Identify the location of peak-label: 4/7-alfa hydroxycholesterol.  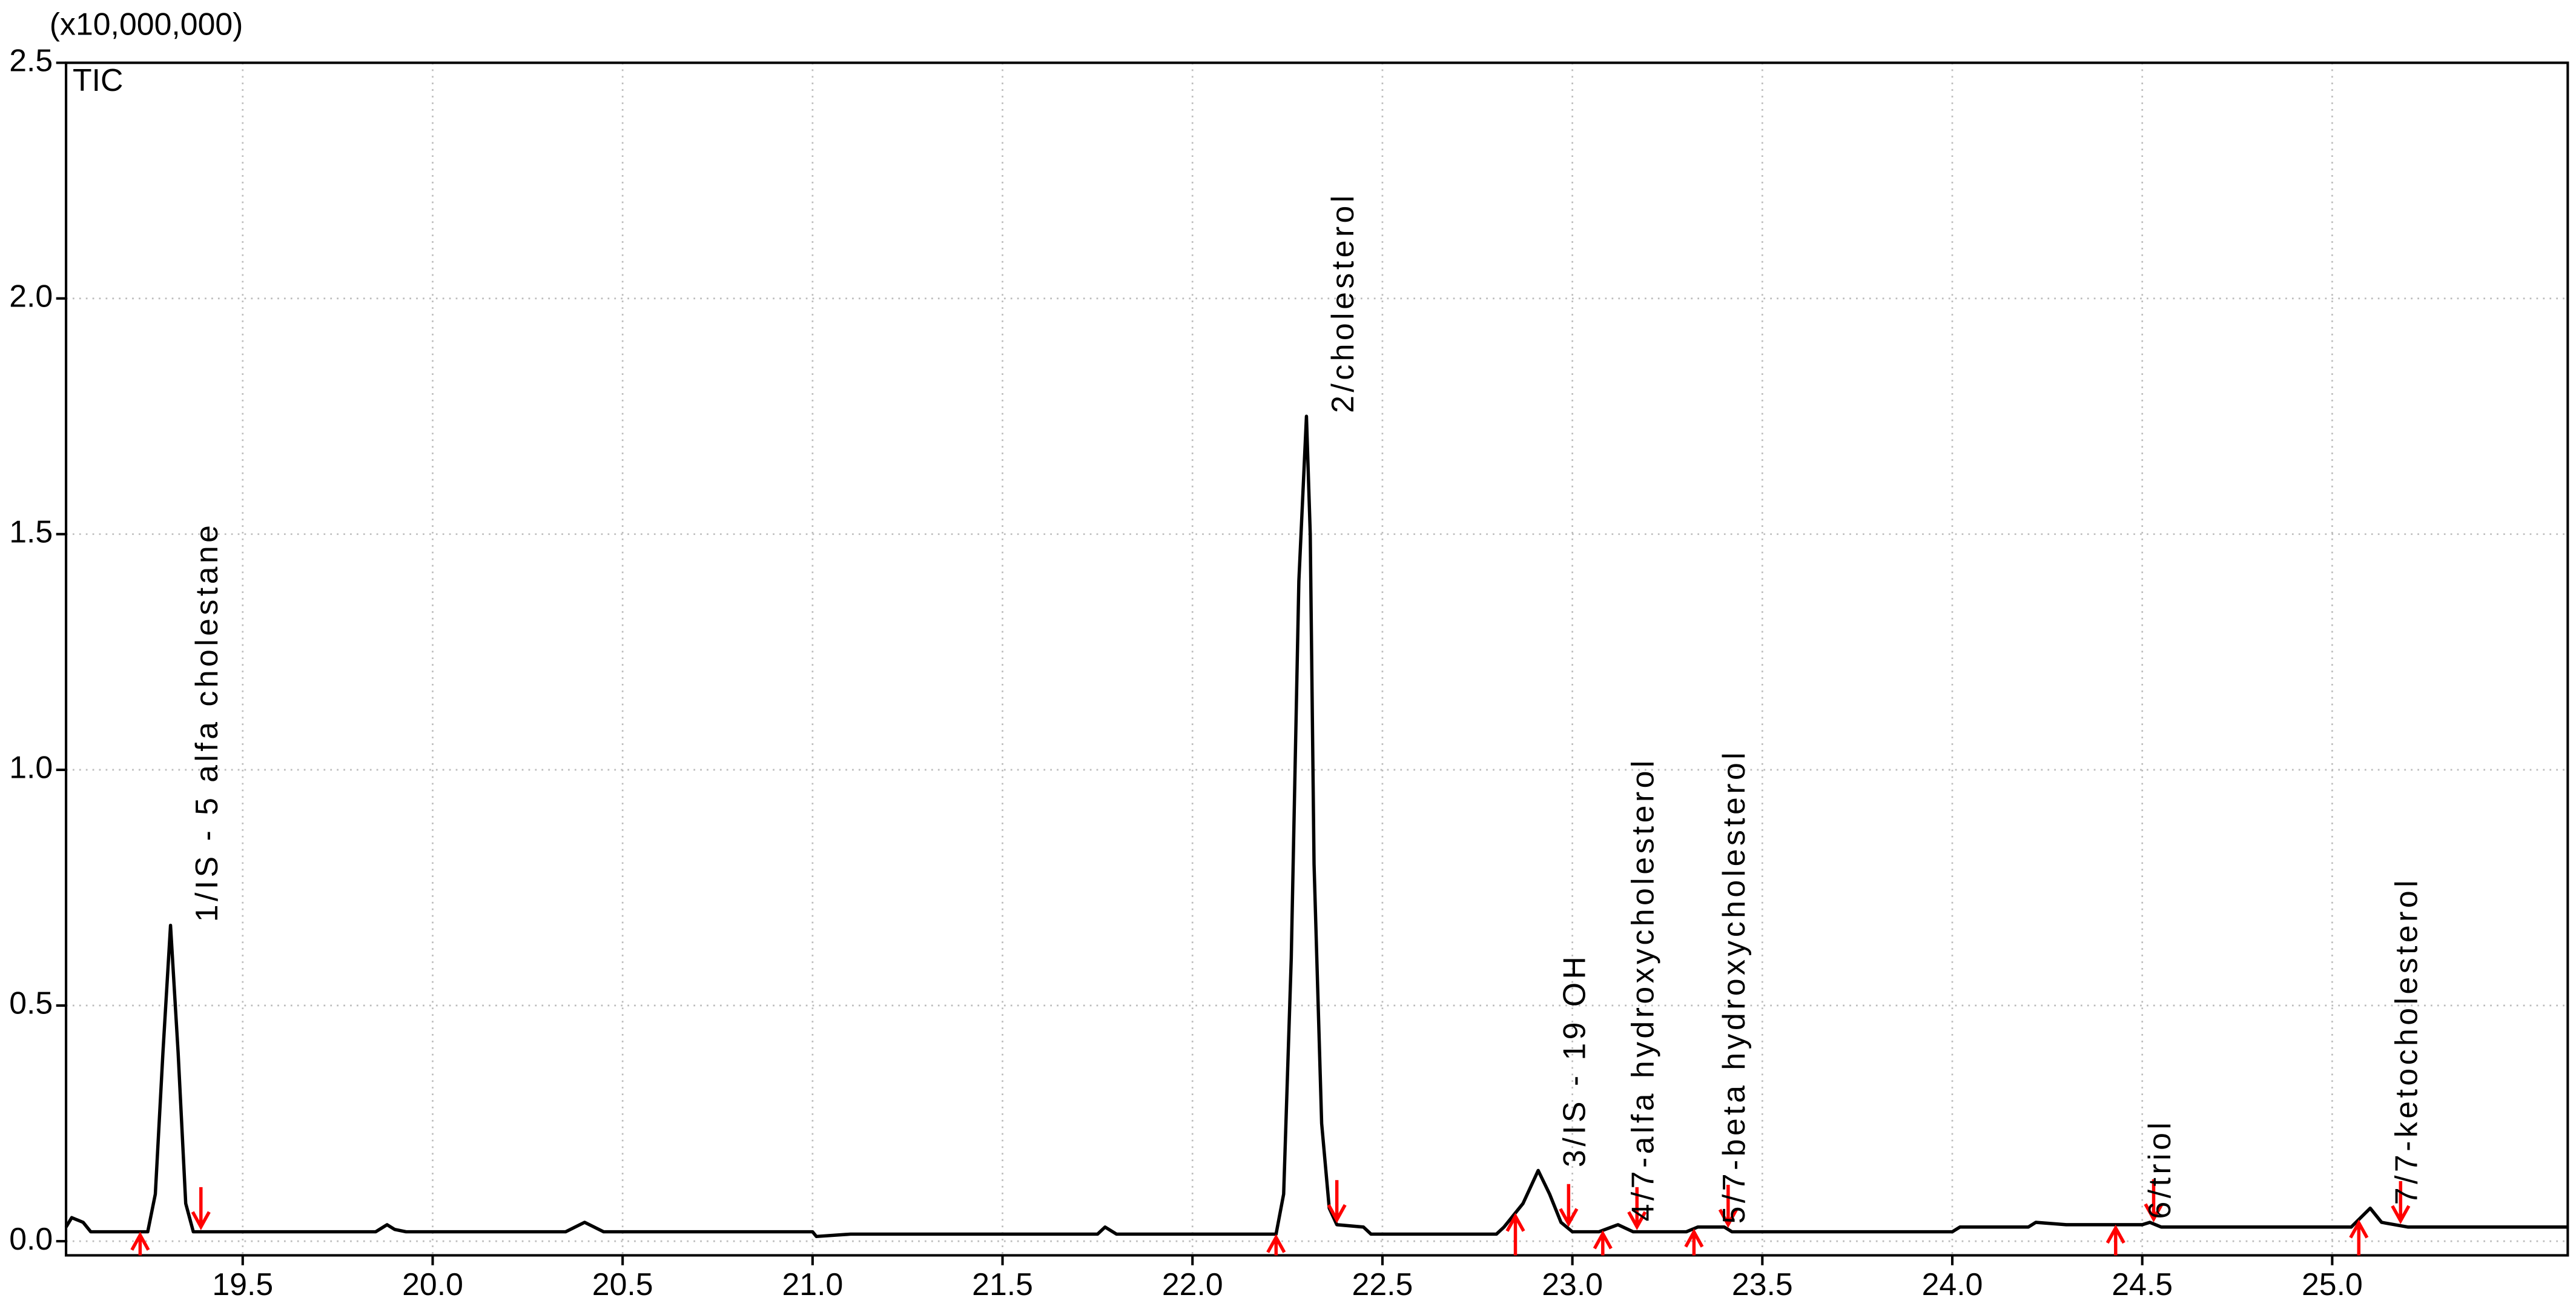
(1642, 989).